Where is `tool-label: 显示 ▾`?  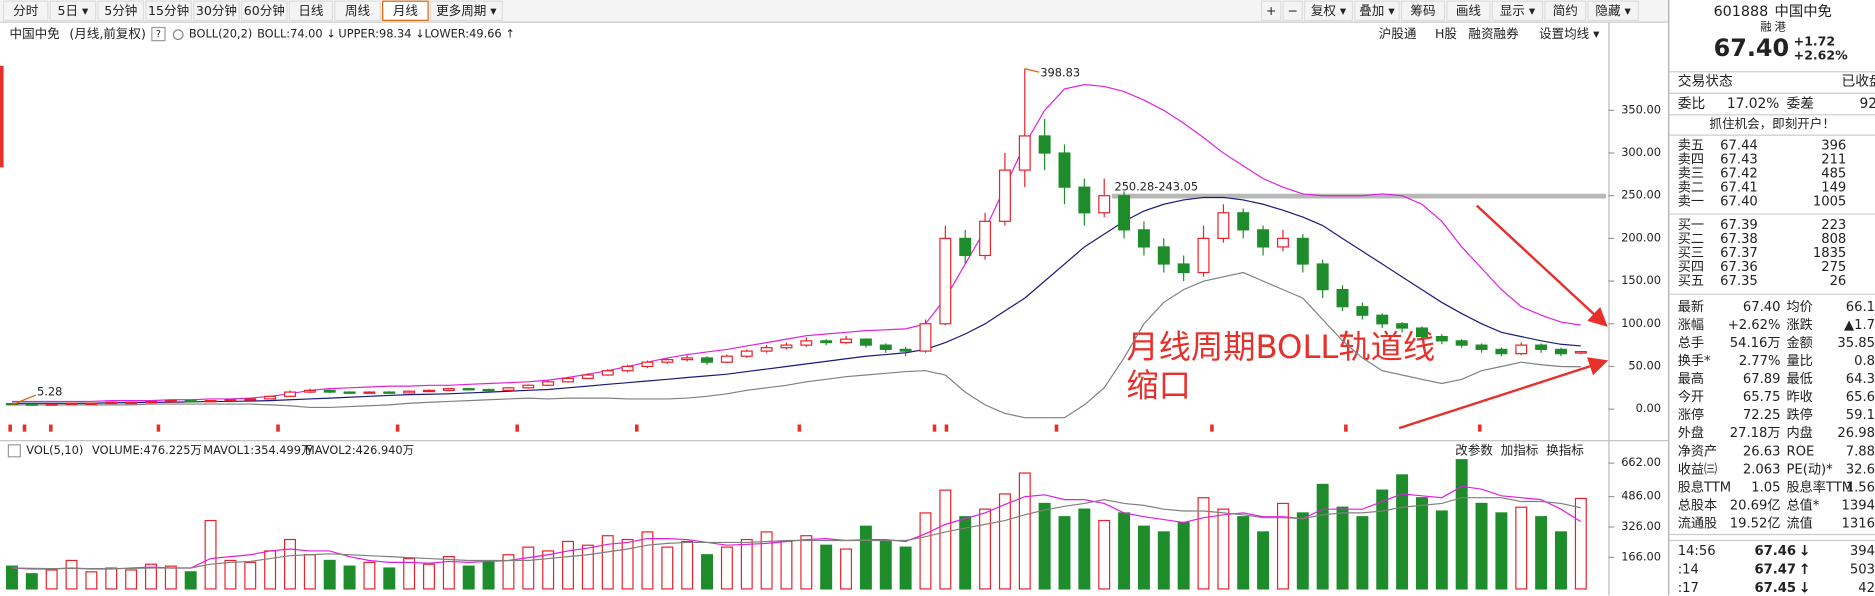 tool-label: 显示 ▾ is located at coordinates (1518, 10).